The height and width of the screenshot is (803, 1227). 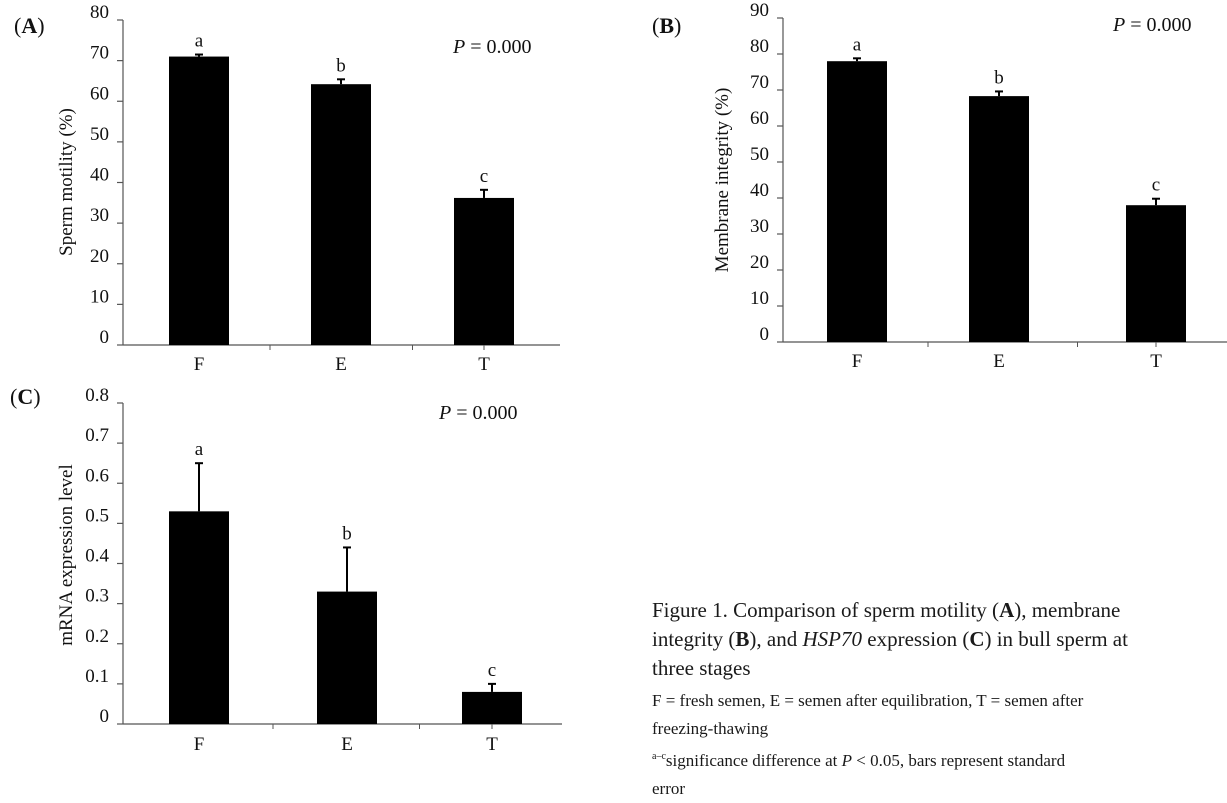 I want to click on y-tick-label: 0.8, so click(x=97, y=395).